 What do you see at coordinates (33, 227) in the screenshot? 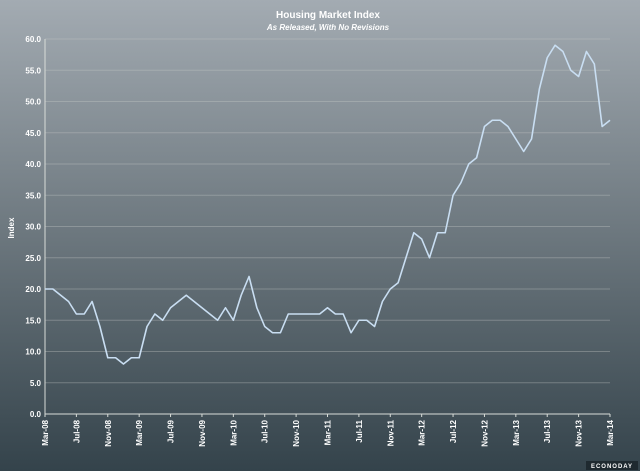
I see `y-tick-label: 30.0` at bounding box center [33, 227].